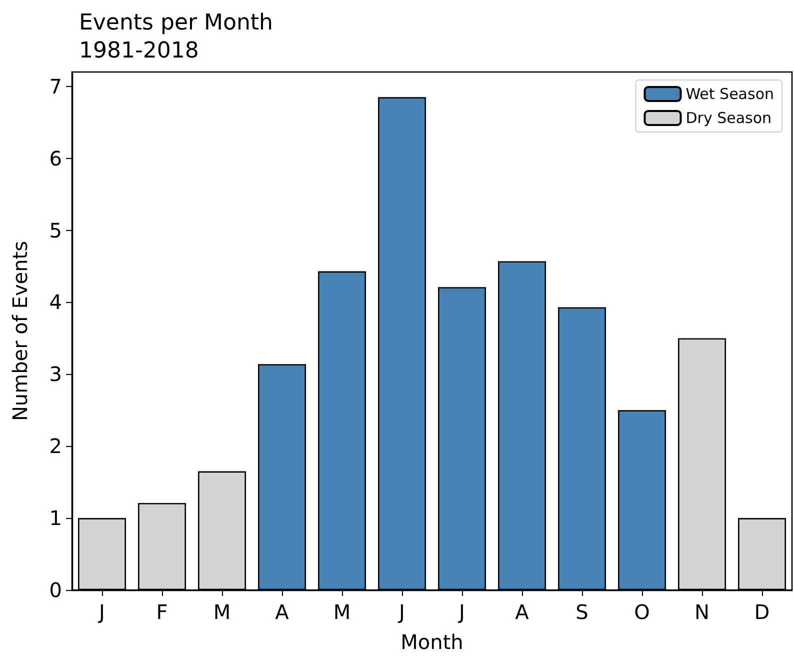 The width and height of the screenshot is (794, 662). Describe the element at coordinates (55, 302) in the screenshot. I see `y-tick-label: 4` at that location.